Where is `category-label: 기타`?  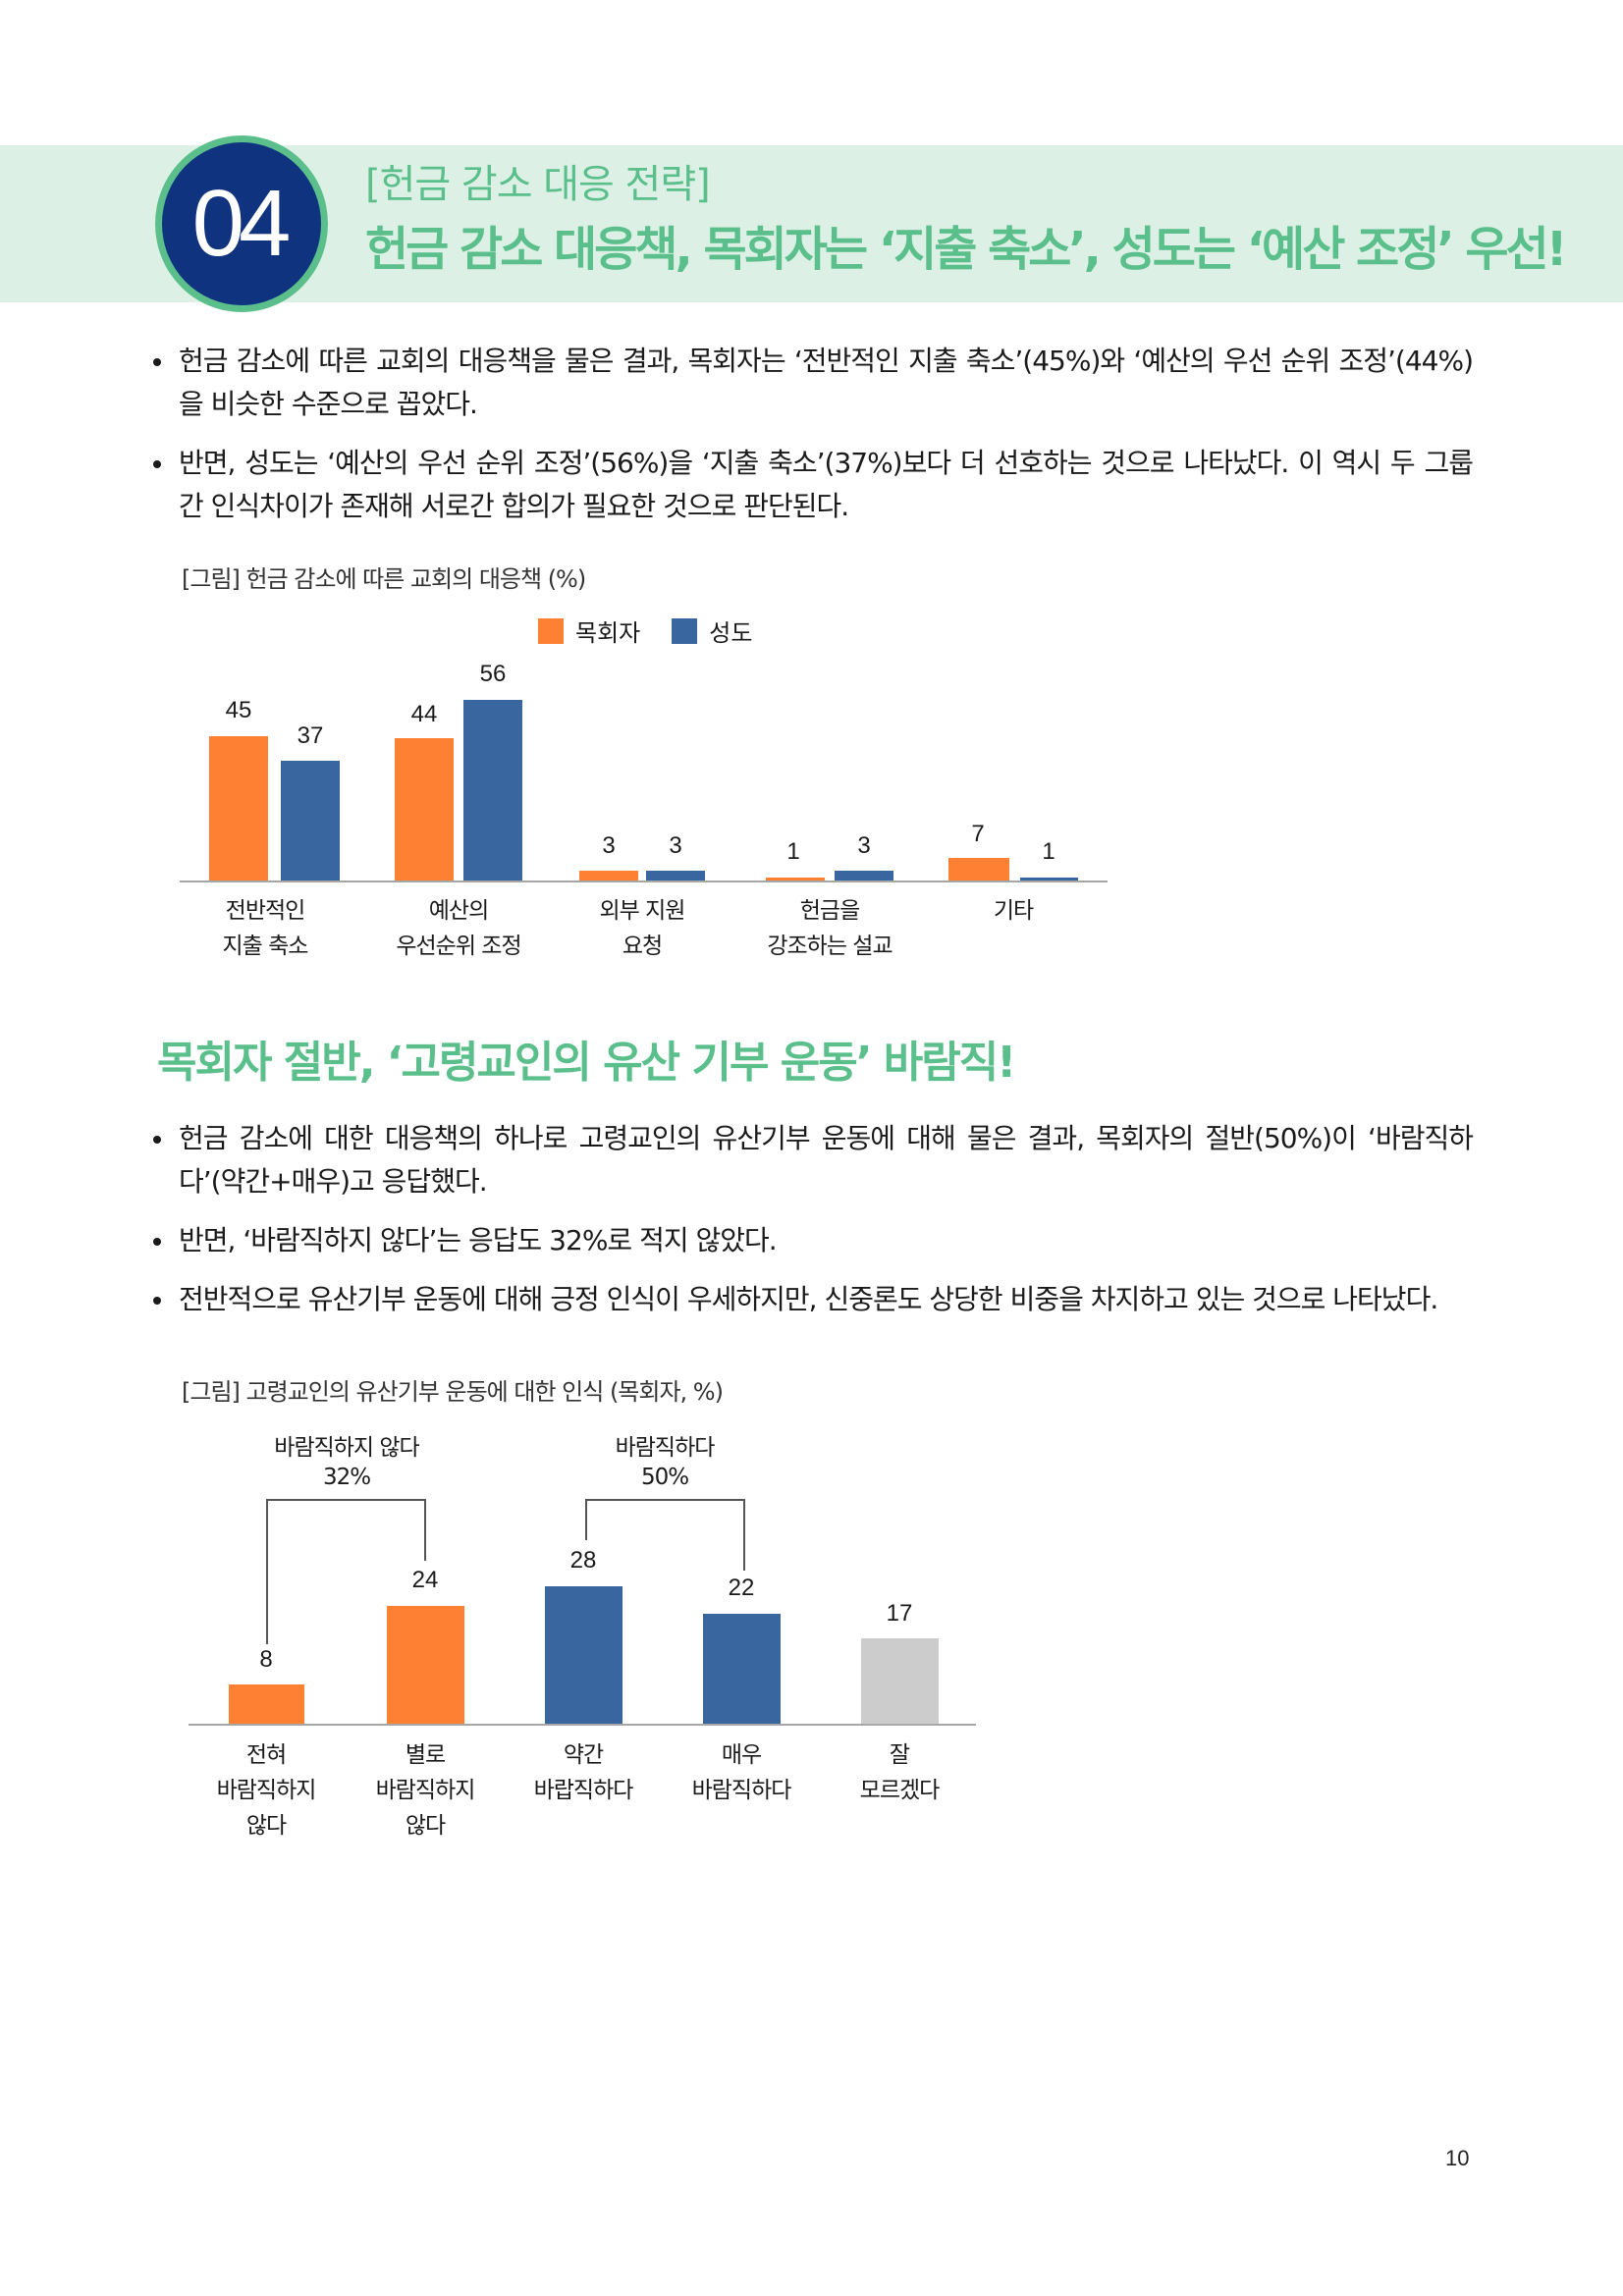
category-label: 기타 is located at coordinates (1013, 911).